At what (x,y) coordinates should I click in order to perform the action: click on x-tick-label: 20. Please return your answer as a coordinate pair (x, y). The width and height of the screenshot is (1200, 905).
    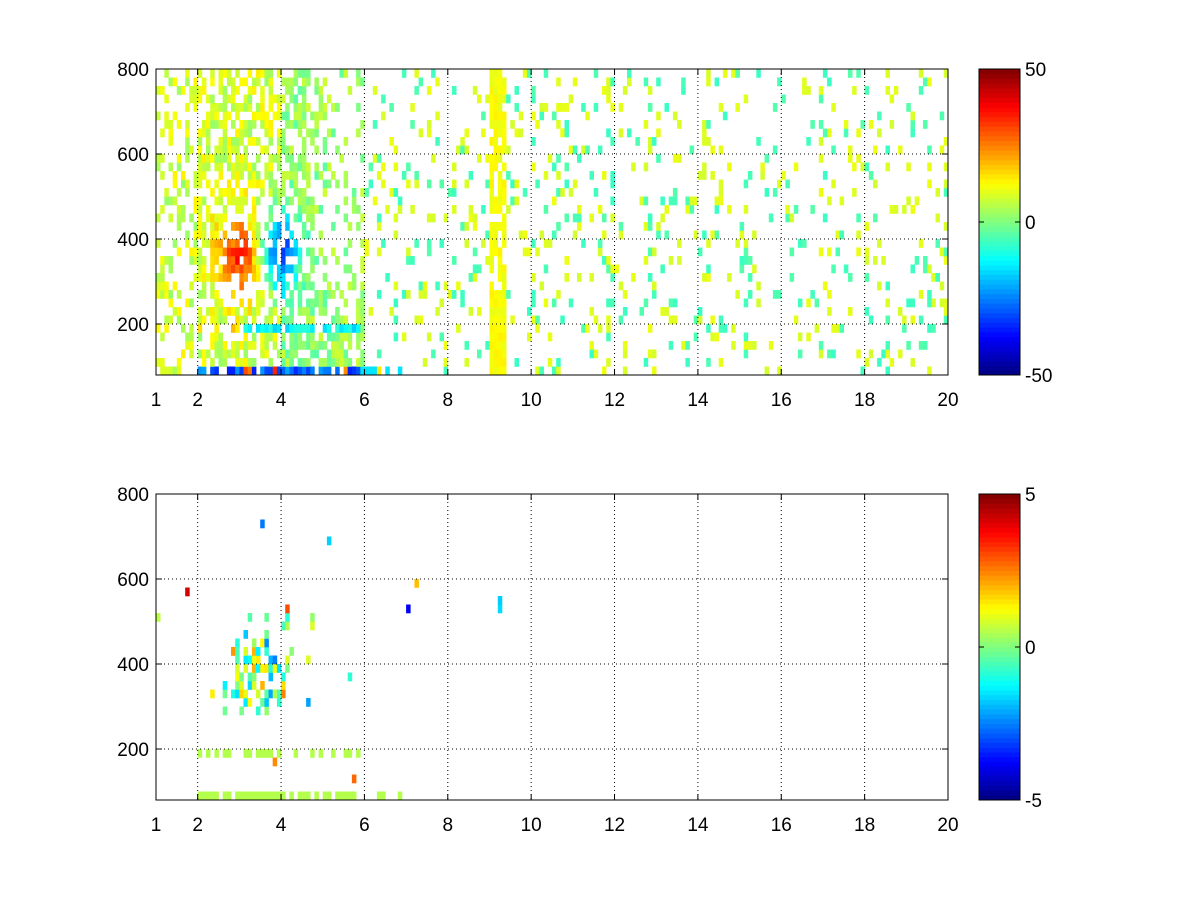
    Looking at the image, I should click on (947, 400).